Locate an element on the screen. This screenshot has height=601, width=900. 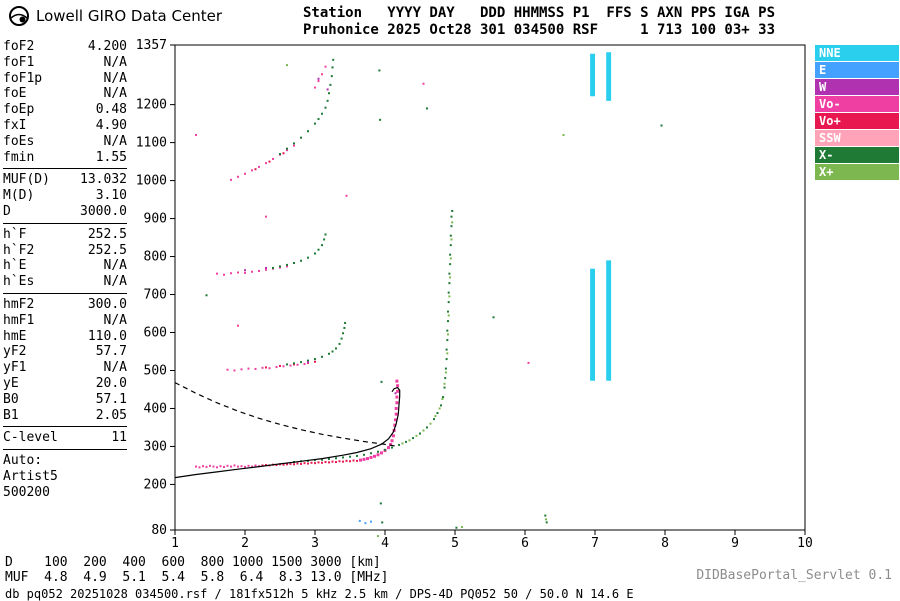
param-row-foF1: foF1 N/A is located at coordinates (65, 63).